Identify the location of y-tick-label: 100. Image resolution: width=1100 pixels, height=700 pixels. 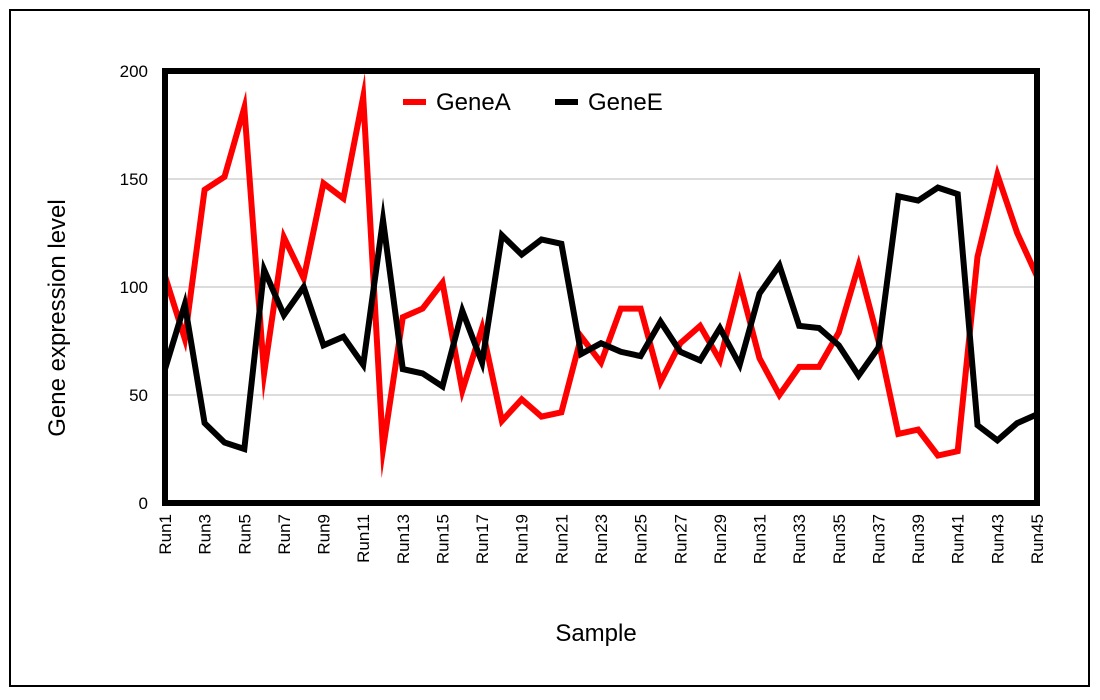
(134, 287).